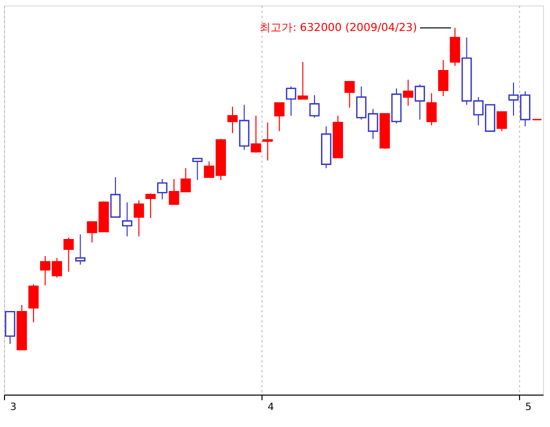  Describe the element at coordinates (13, 408) in the screenshot. I see `x-tick-label: 3` at that location.